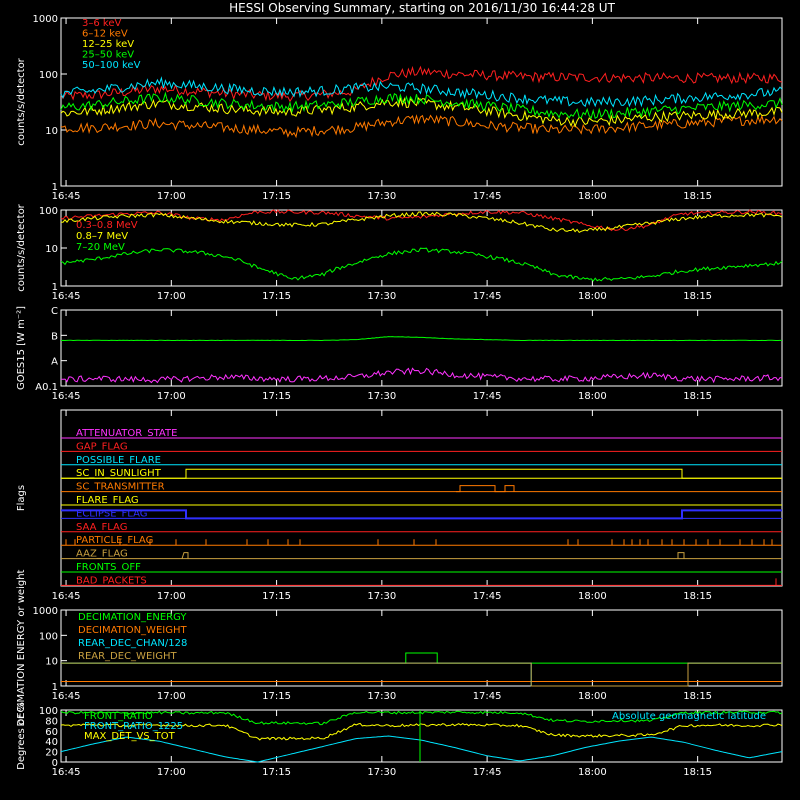 This screenshot has width=800, height=800. Describe the element at coordinates (51, 753) in the screenshot. I see `p6-ytick-label: 20` at that location.